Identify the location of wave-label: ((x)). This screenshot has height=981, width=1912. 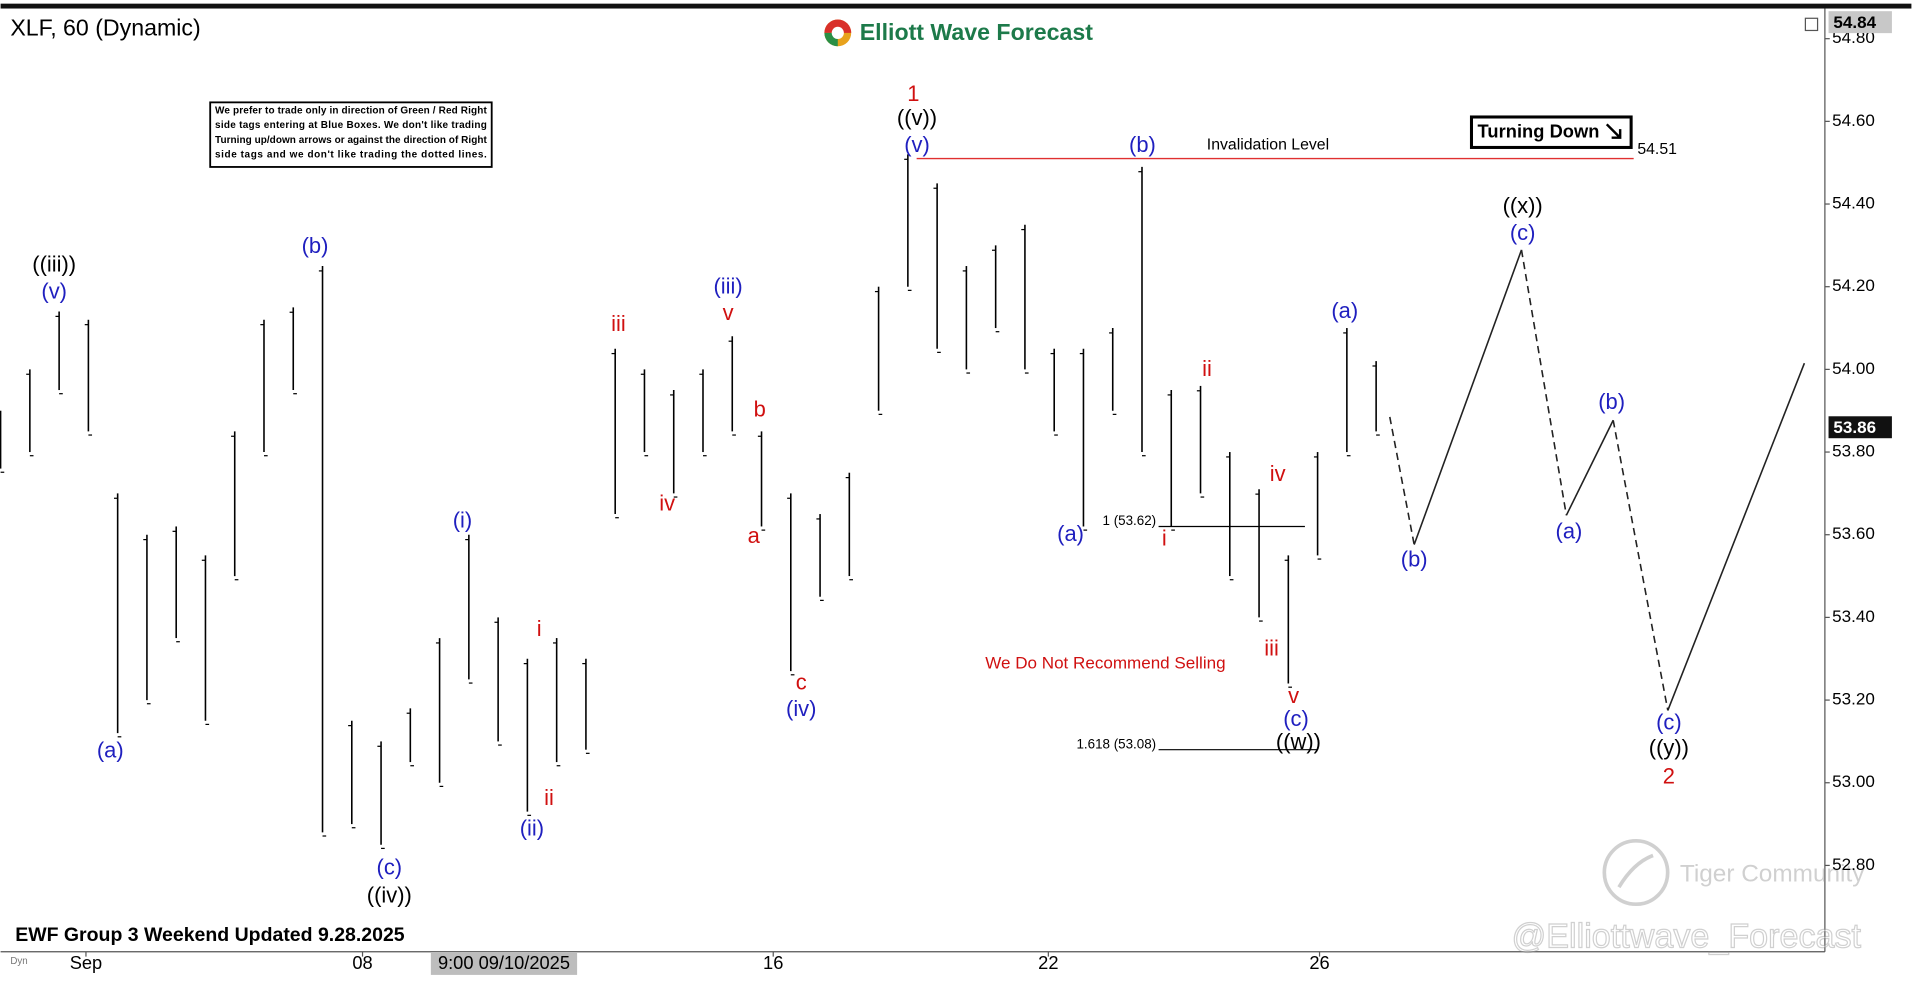
(1523, 205).